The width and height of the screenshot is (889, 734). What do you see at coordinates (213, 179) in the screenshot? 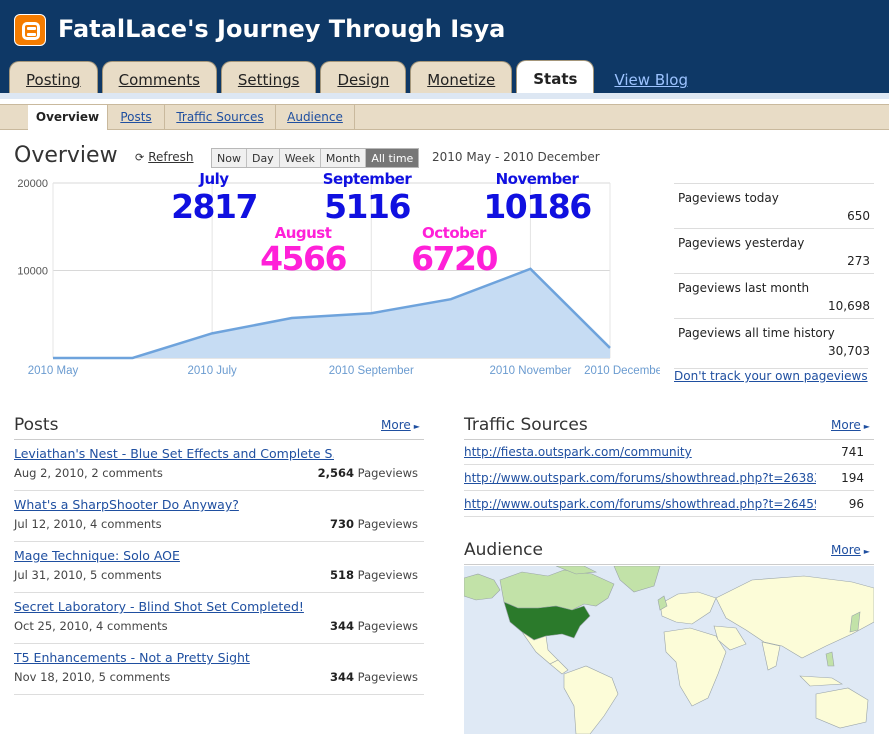
I see `annotation-month: July` at bounding box center [213, 179].